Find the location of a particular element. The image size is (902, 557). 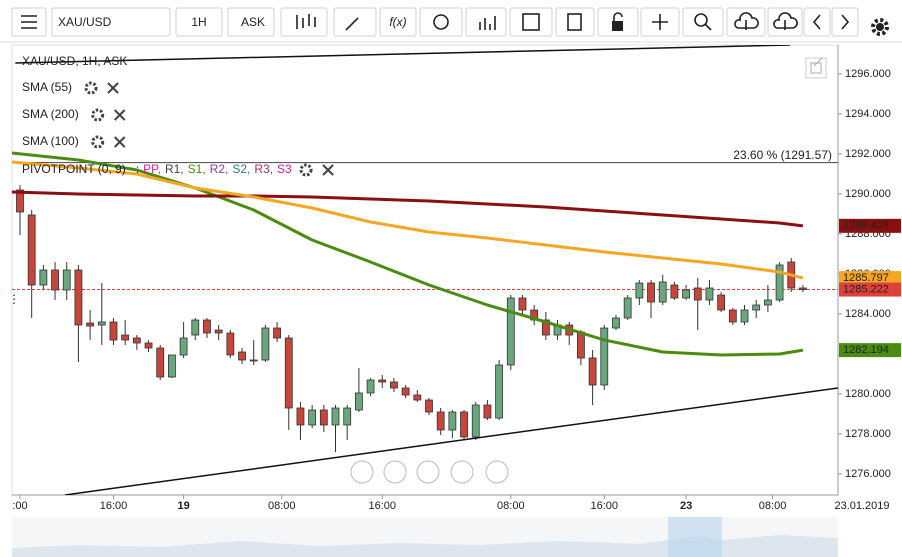

trendline is located at coordinates (403, 54).